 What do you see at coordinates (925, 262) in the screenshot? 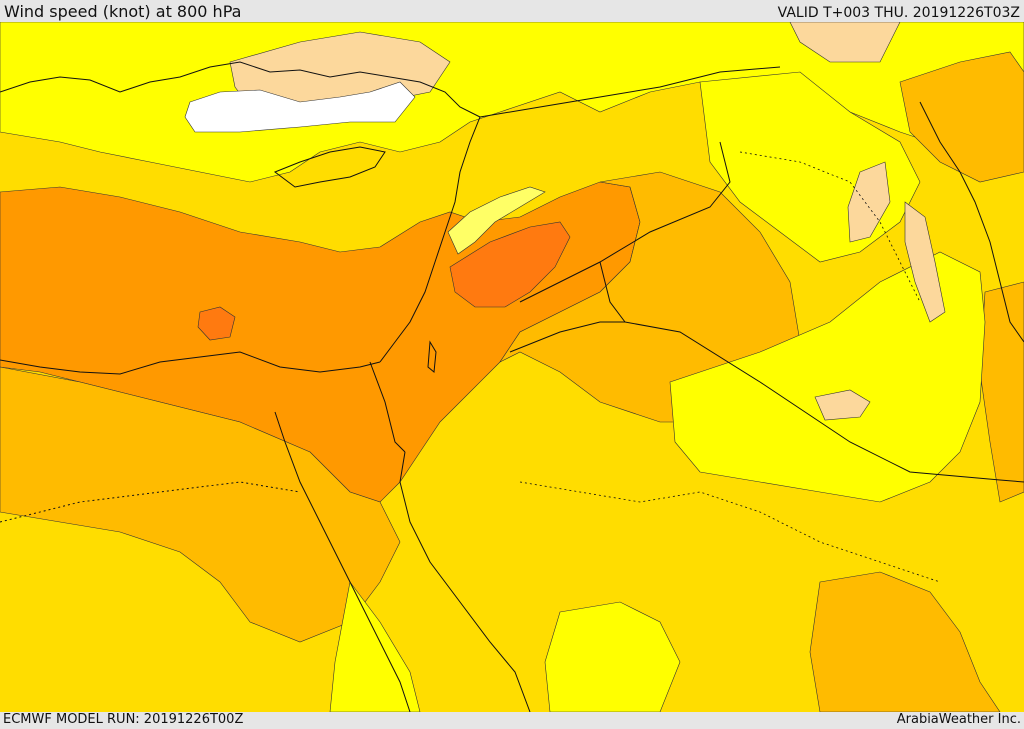
I see `field-peach-east2` at bounding box center [925, 262].